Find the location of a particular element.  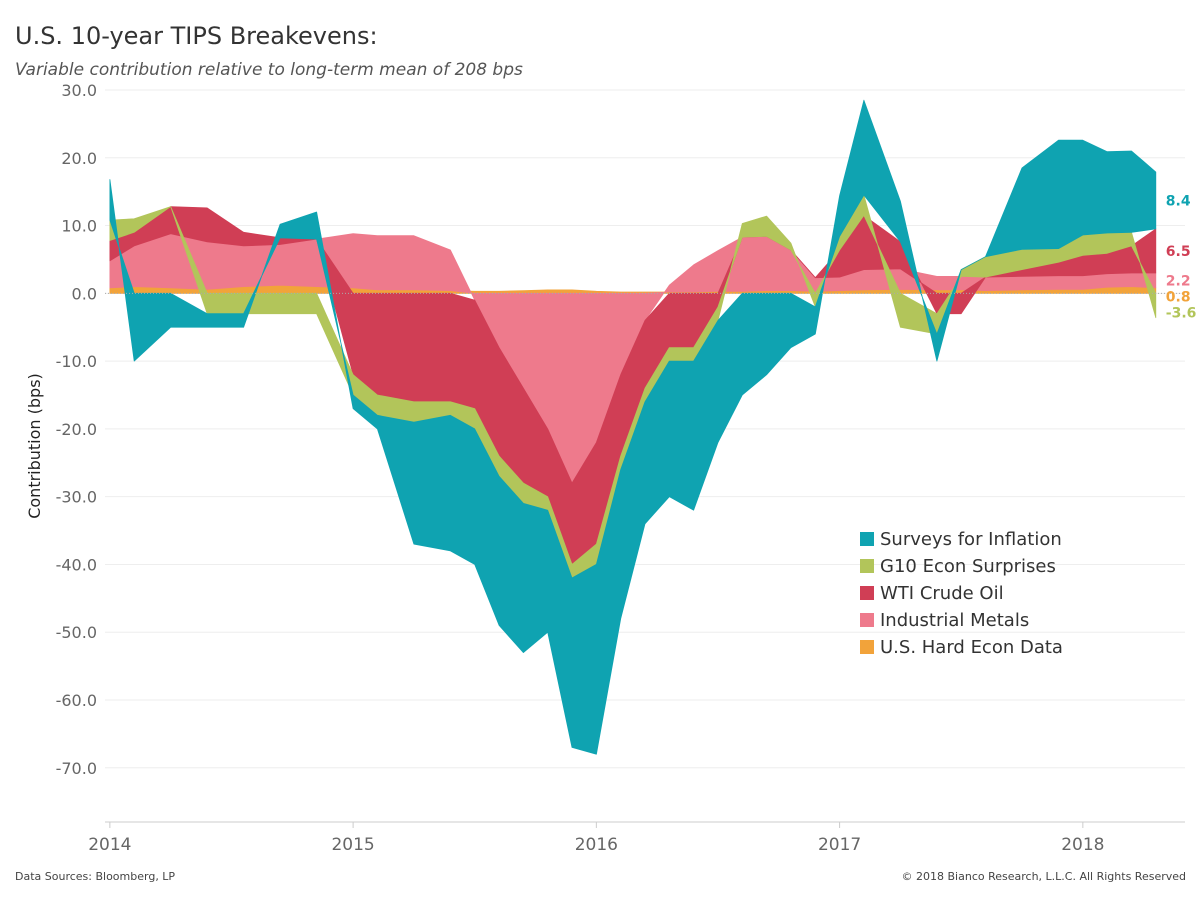

legend-label: Surveys for Inflation is located at coordinates (971, 539).